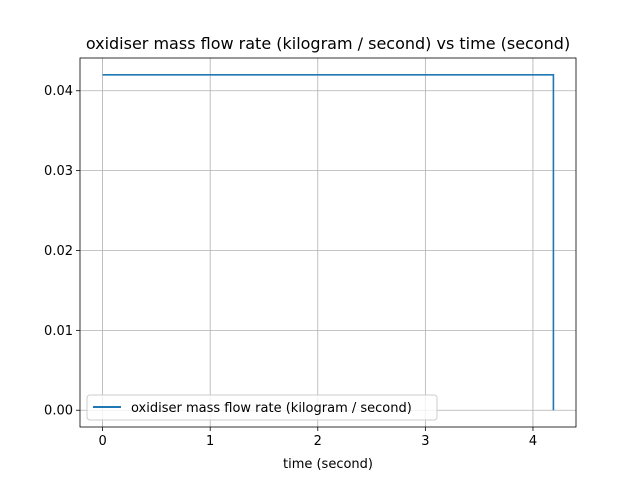  What do you see at coordinates (210, 441) in the screenshot?
I see `x-tick-label: 1` at bounding box center [210, 441].